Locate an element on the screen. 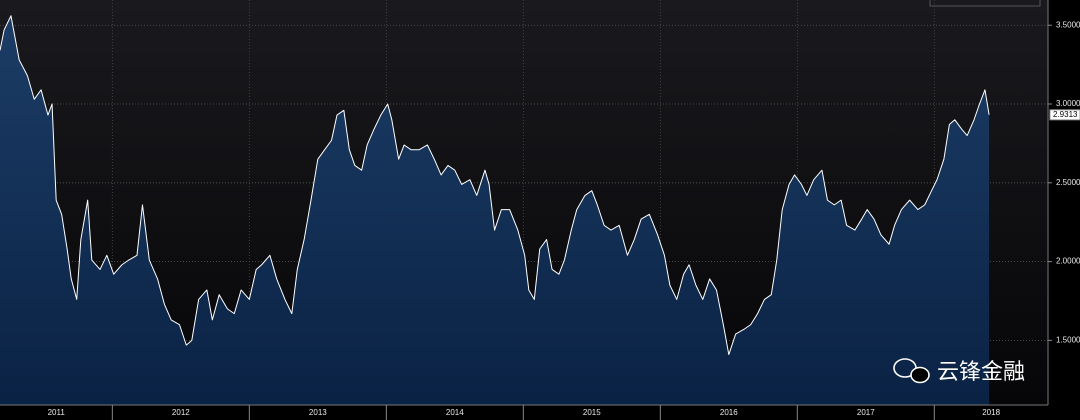 Image resolution: width=1080 pixels, height=420 pixels. last-value-label: 2.9313 is located at coordinates (1065, 114).